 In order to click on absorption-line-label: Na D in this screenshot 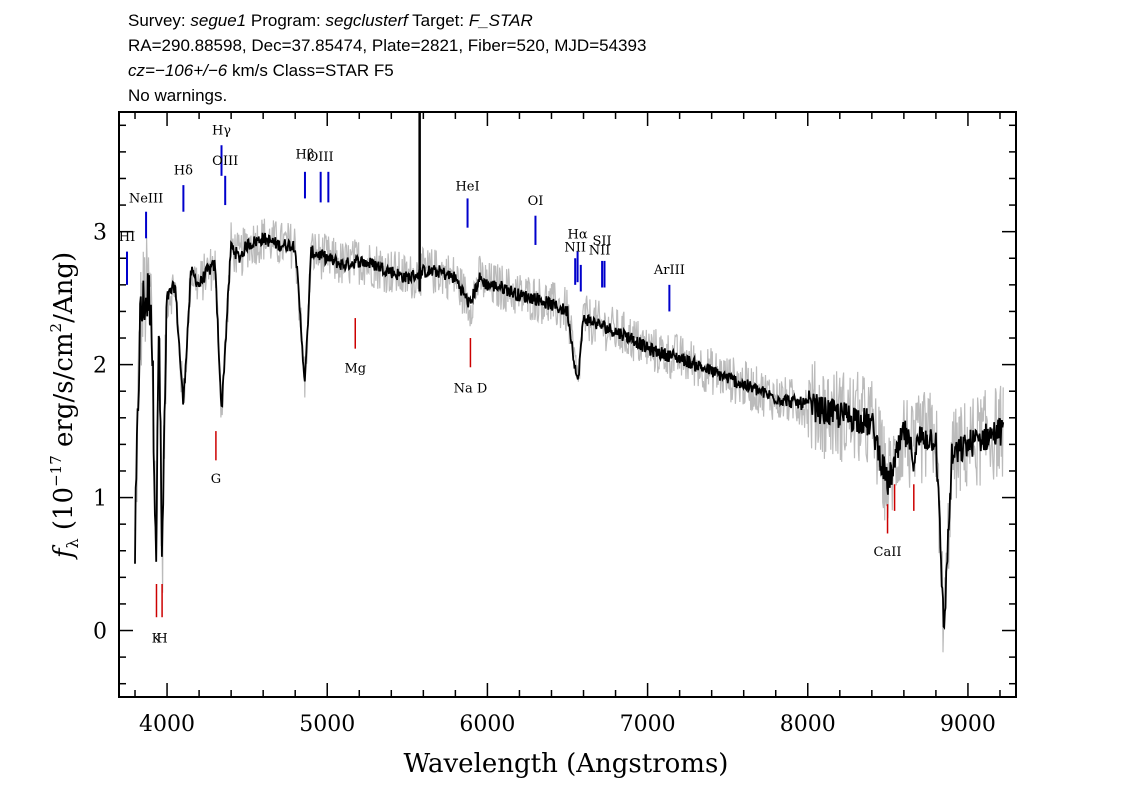, I will do `click(471, 389)`.